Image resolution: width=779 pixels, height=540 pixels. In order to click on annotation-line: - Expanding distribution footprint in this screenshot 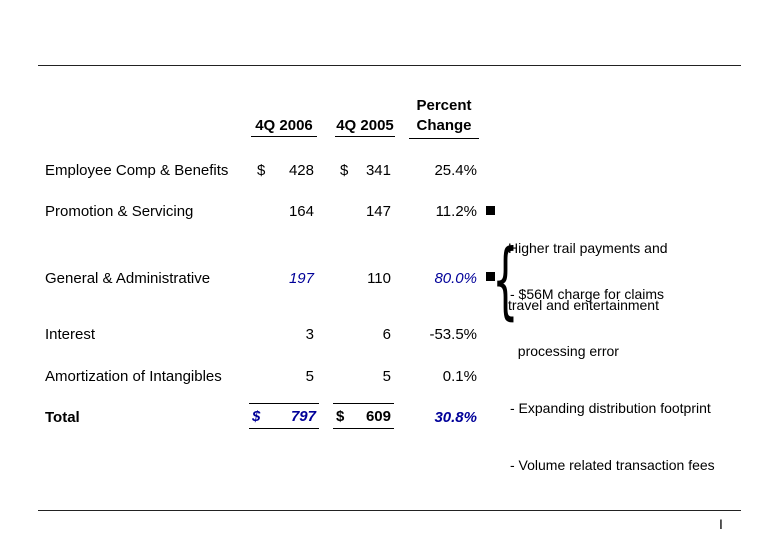, I will do `click(610, 408)`.